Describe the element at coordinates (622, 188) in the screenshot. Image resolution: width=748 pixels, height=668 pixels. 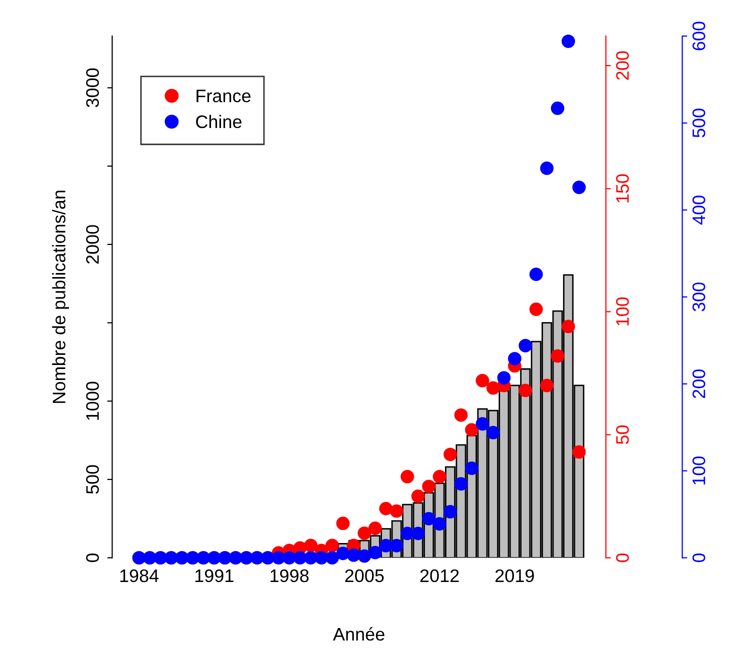
I see `y2-tick-label: 150` at that location.